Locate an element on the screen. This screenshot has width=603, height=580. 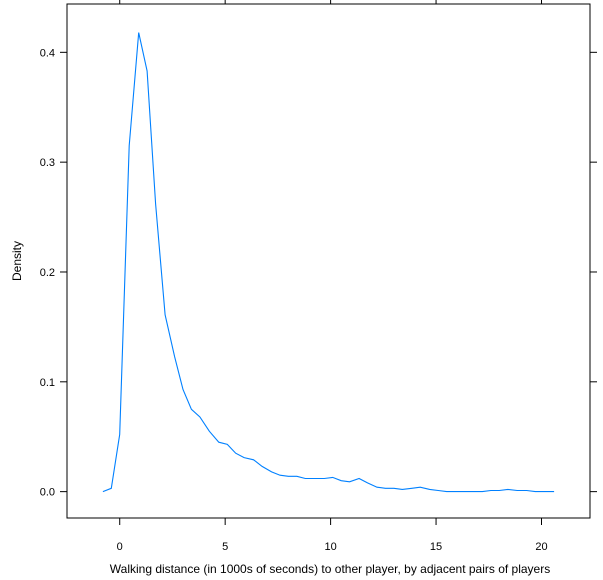
y-tick-label: 0.2 is located at coordinates (47, 273).